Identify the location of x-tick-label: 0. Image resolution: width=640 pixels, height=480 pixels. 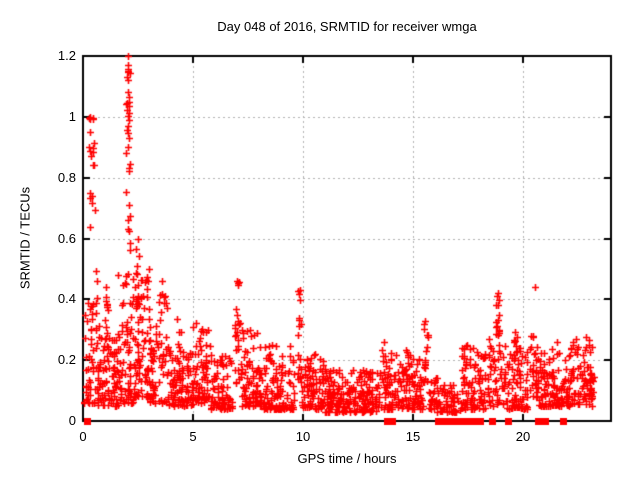
(83, 436).